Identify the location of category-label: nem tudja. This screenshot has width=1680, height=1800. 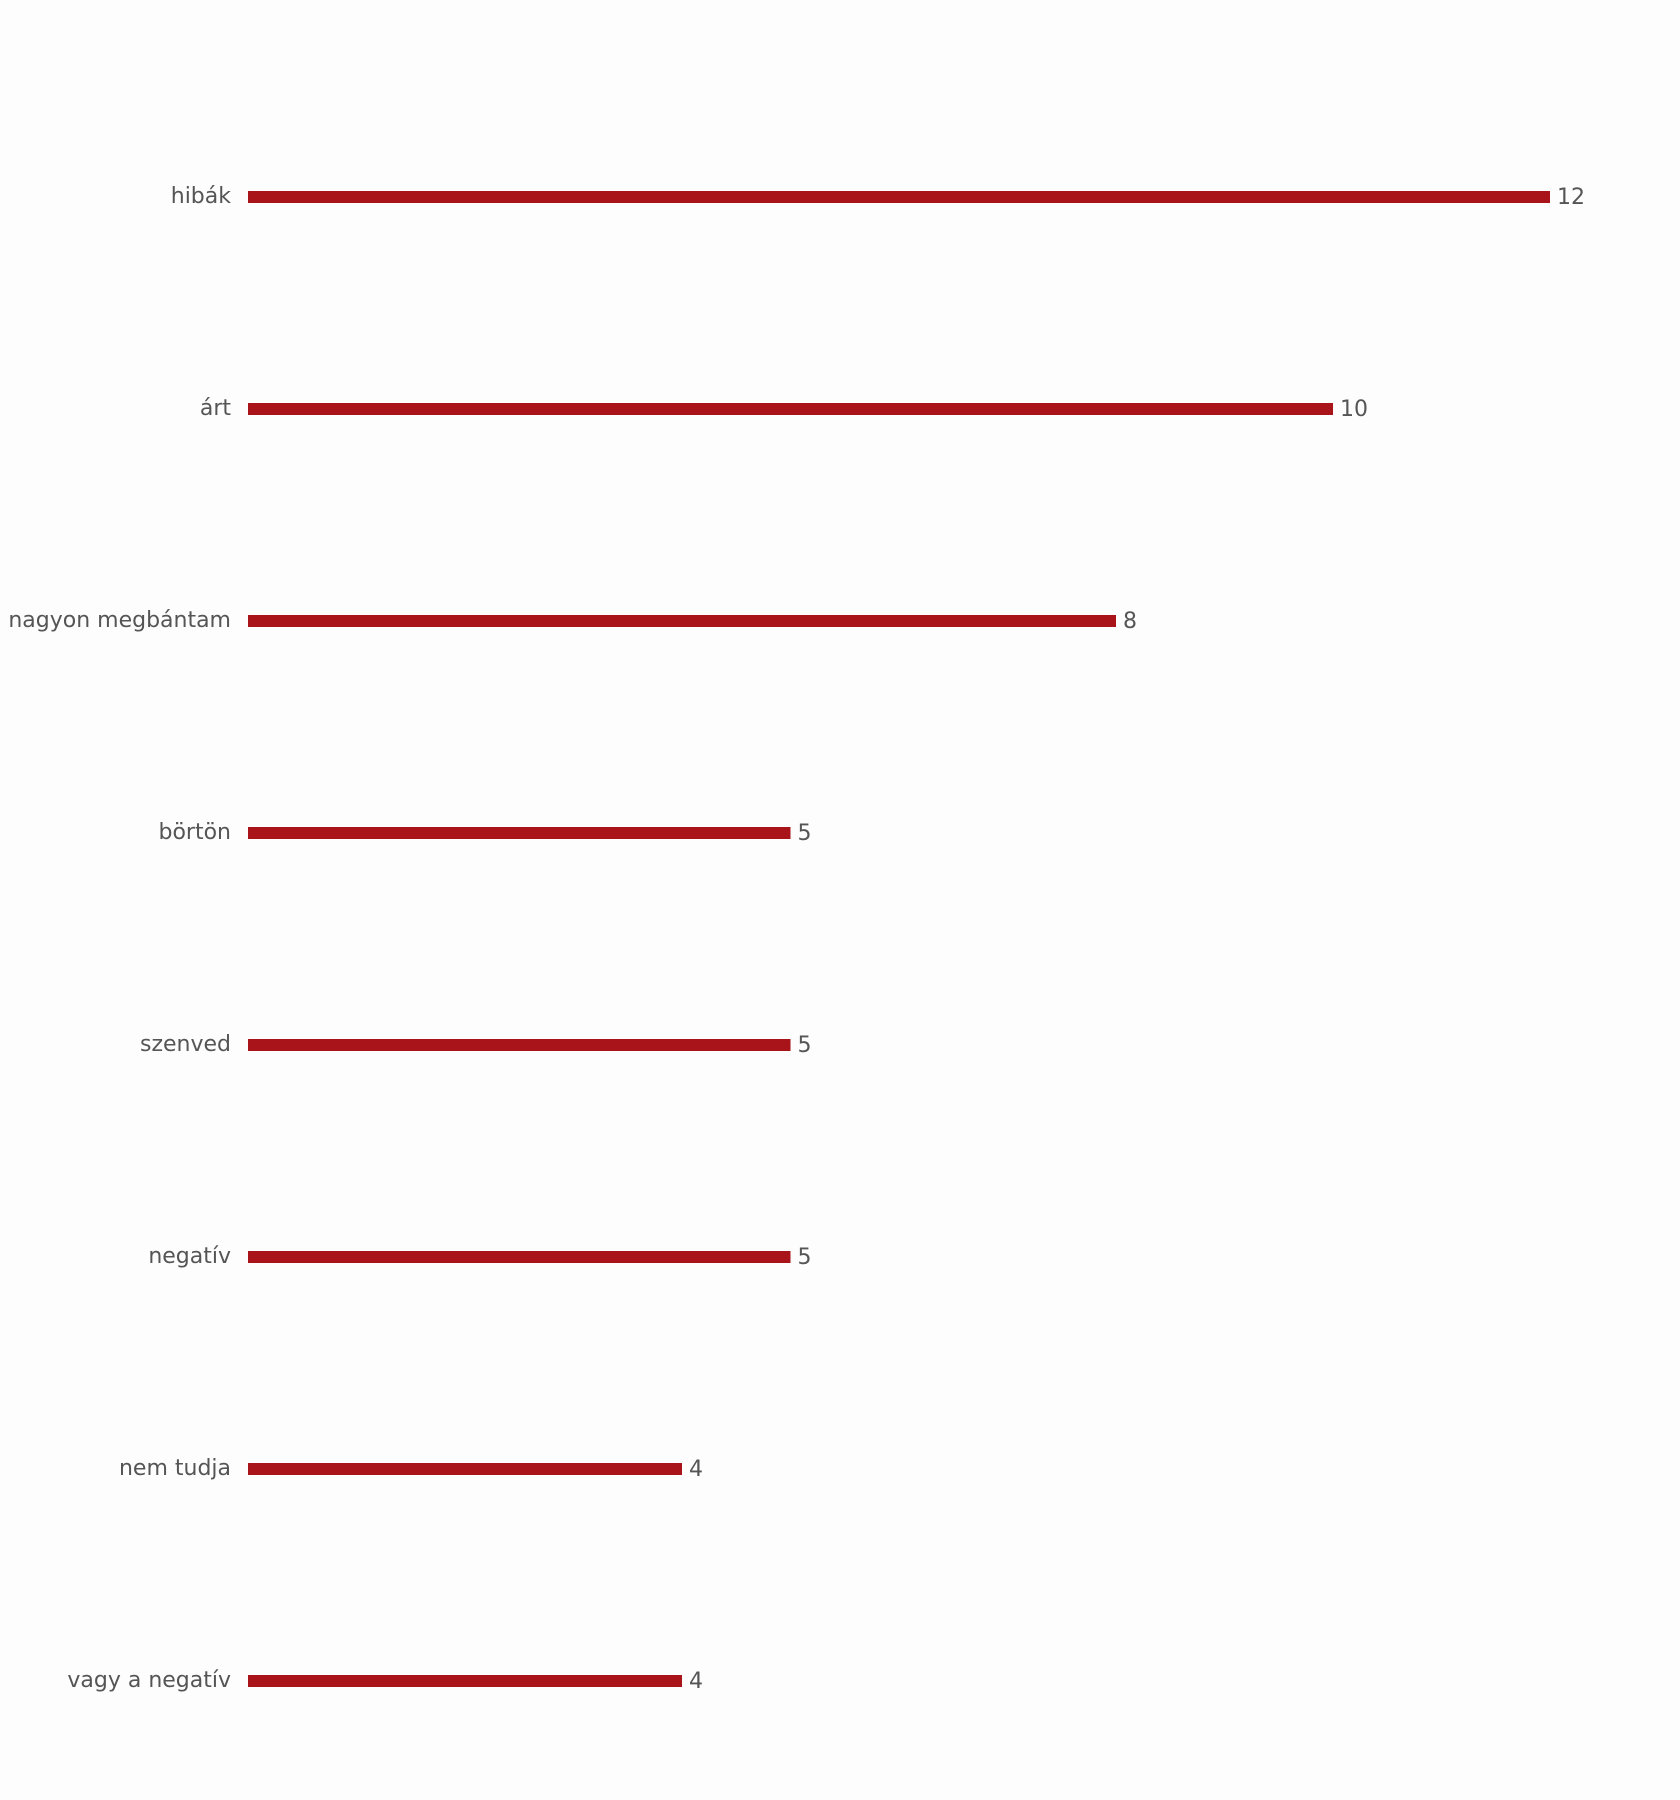
(175, 1468).